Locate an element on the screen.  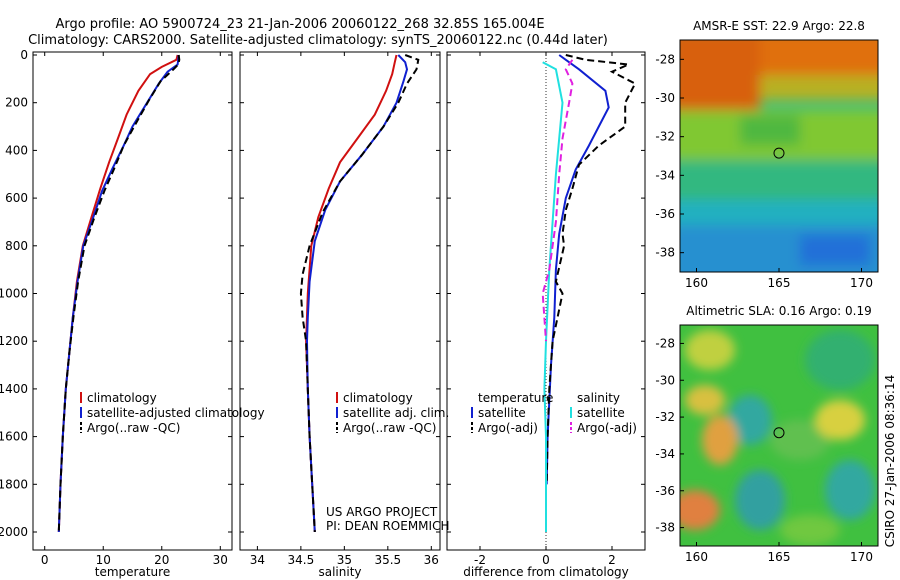
y-tick-label: 600 is located at coordinates (16, 198).